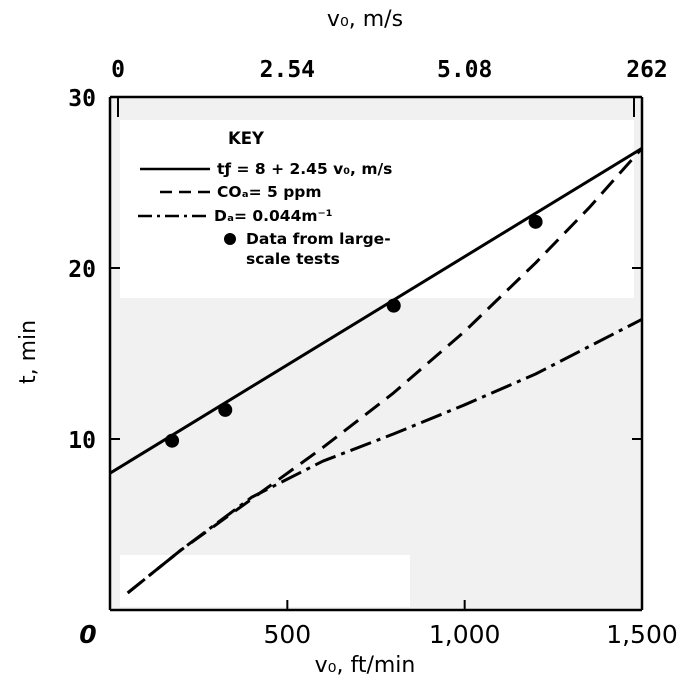 This screenshot has height=685, width=684. What do you see at coordinates (265, 581) in the screenshot?
I see `corner-blank` at bounding box center [265, 581].